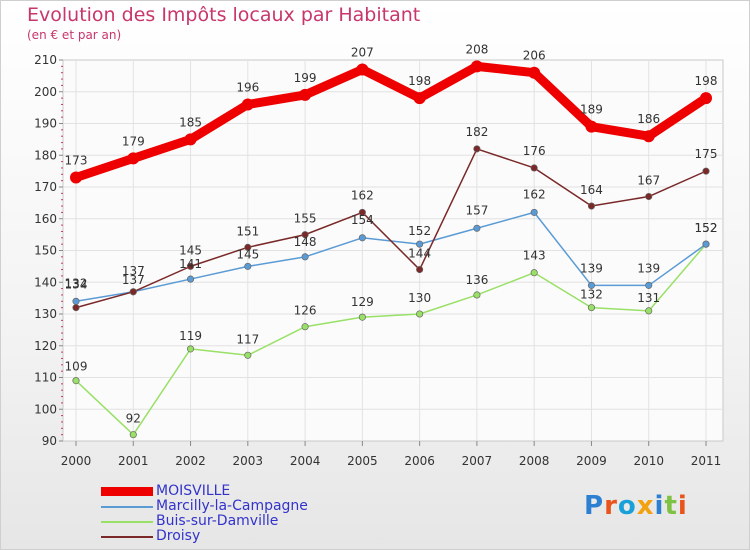 Image resolution: width=750 pixels, height=550 pixels. What do you see at coordinates (649, 311) in the screenshot?
I see `point-s2-2010` at bounding box center [649, 311].